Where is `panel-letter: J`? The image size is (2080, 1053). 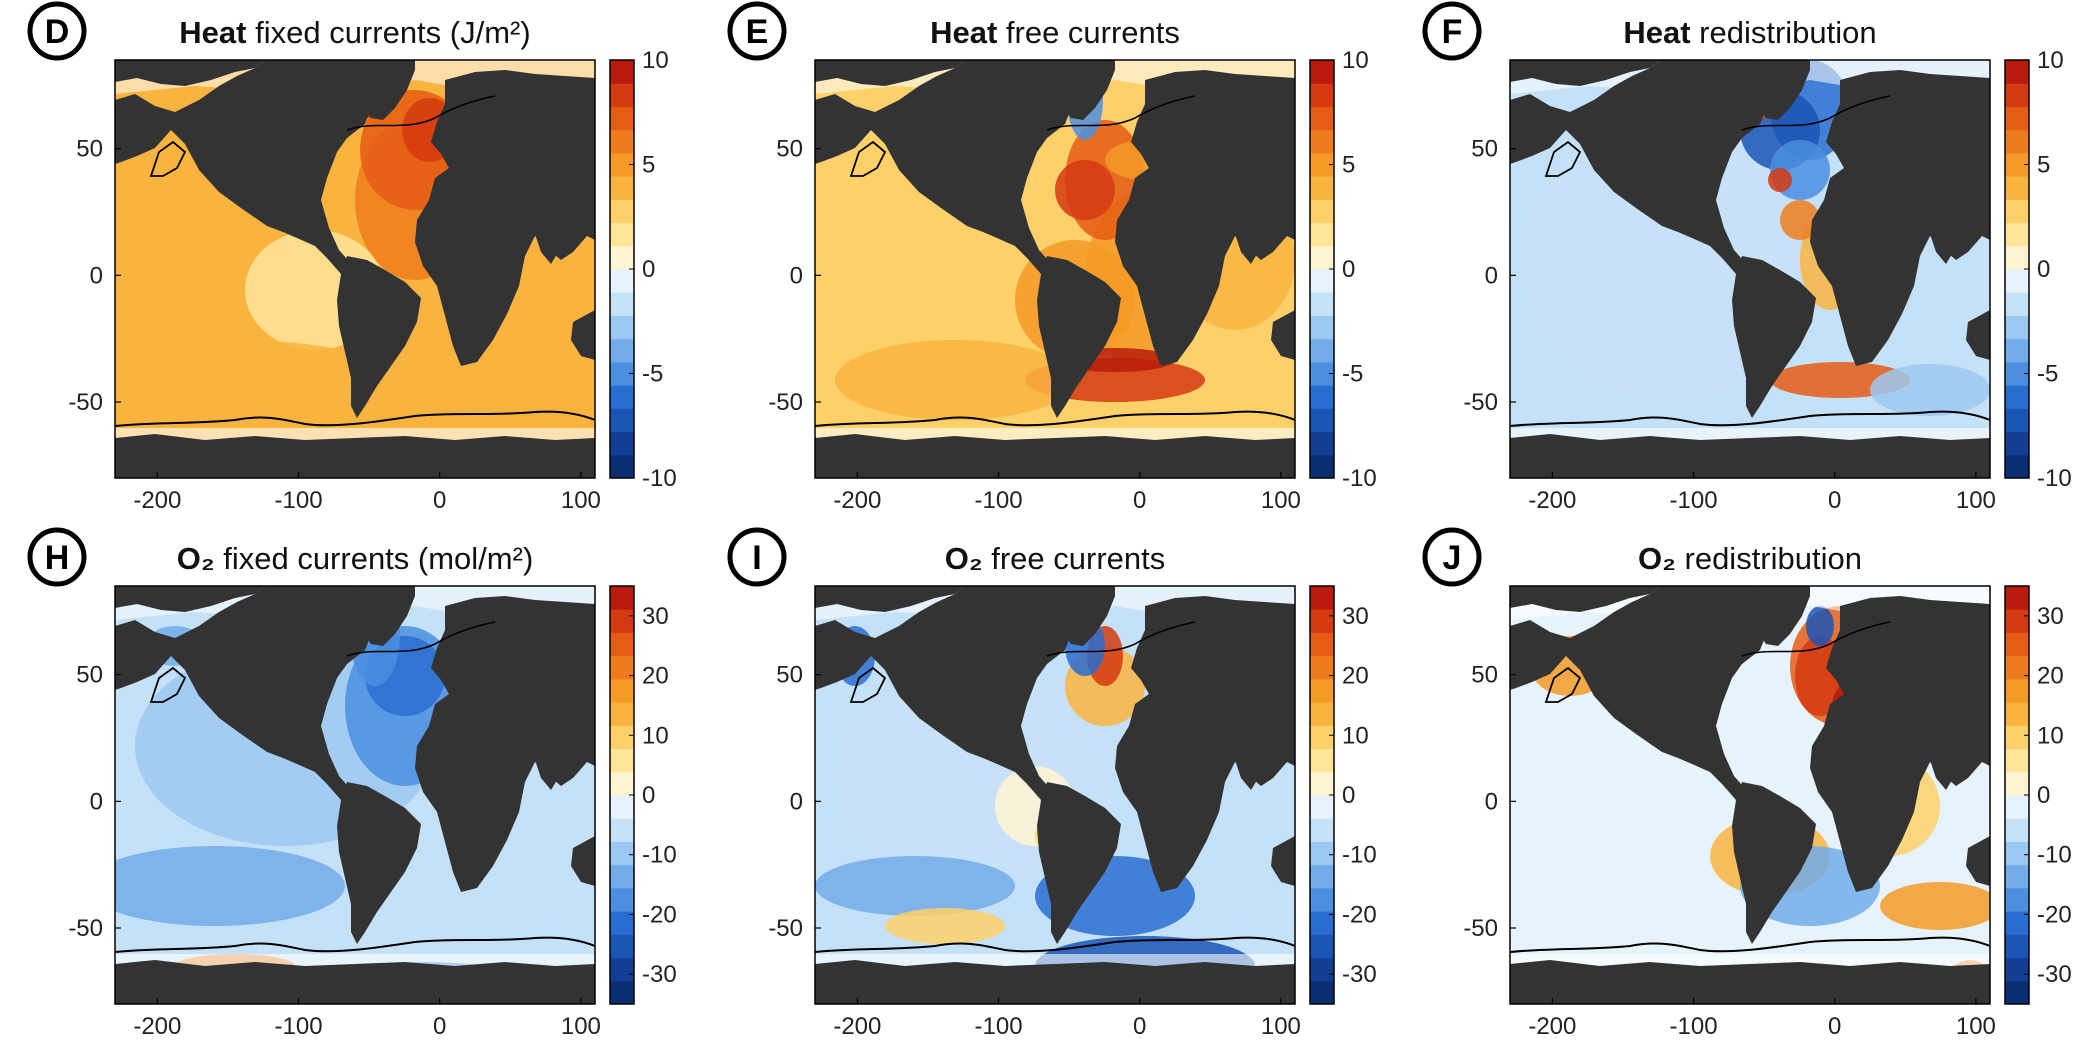
panel-letter: J is located at coordinates (1452, 558).